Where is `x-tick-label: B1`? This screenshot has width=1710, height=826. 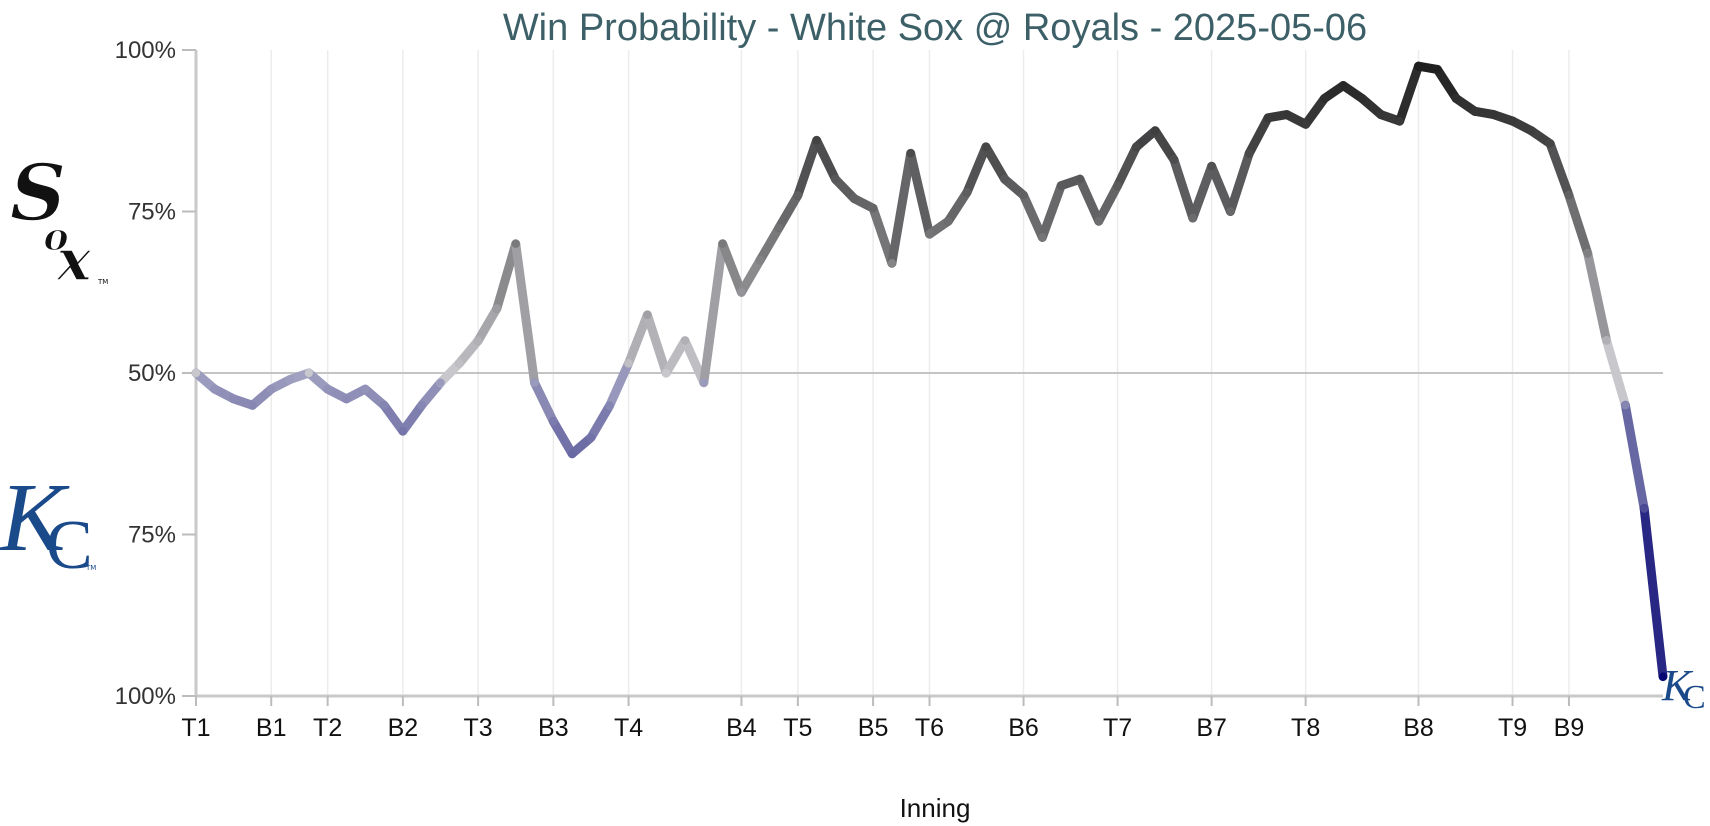
x-tick-label: B1 is located at coordinates (271, 728).